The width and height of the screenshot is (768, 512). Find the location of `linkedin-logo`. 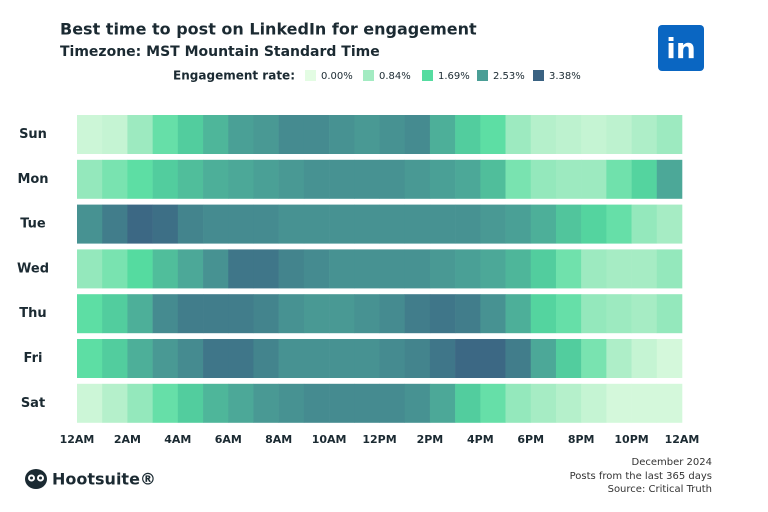

linkedin-logo is located at coordinates (681, 48).